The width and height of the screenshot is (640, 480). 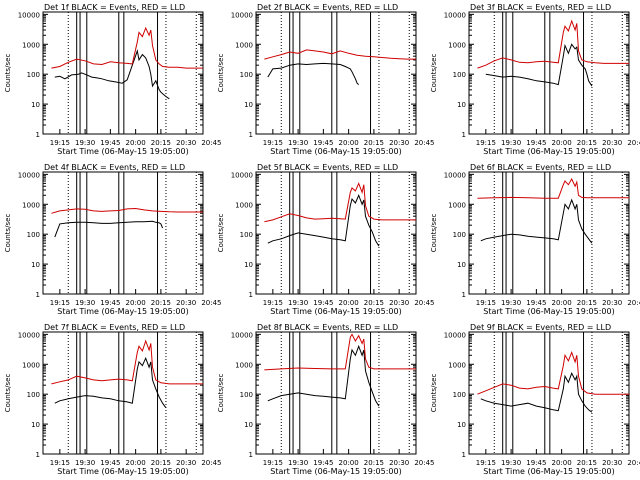 I want to click on chart-title: Det 9f BLACK = Events, RED = LLD, so click(x=540, y=327).